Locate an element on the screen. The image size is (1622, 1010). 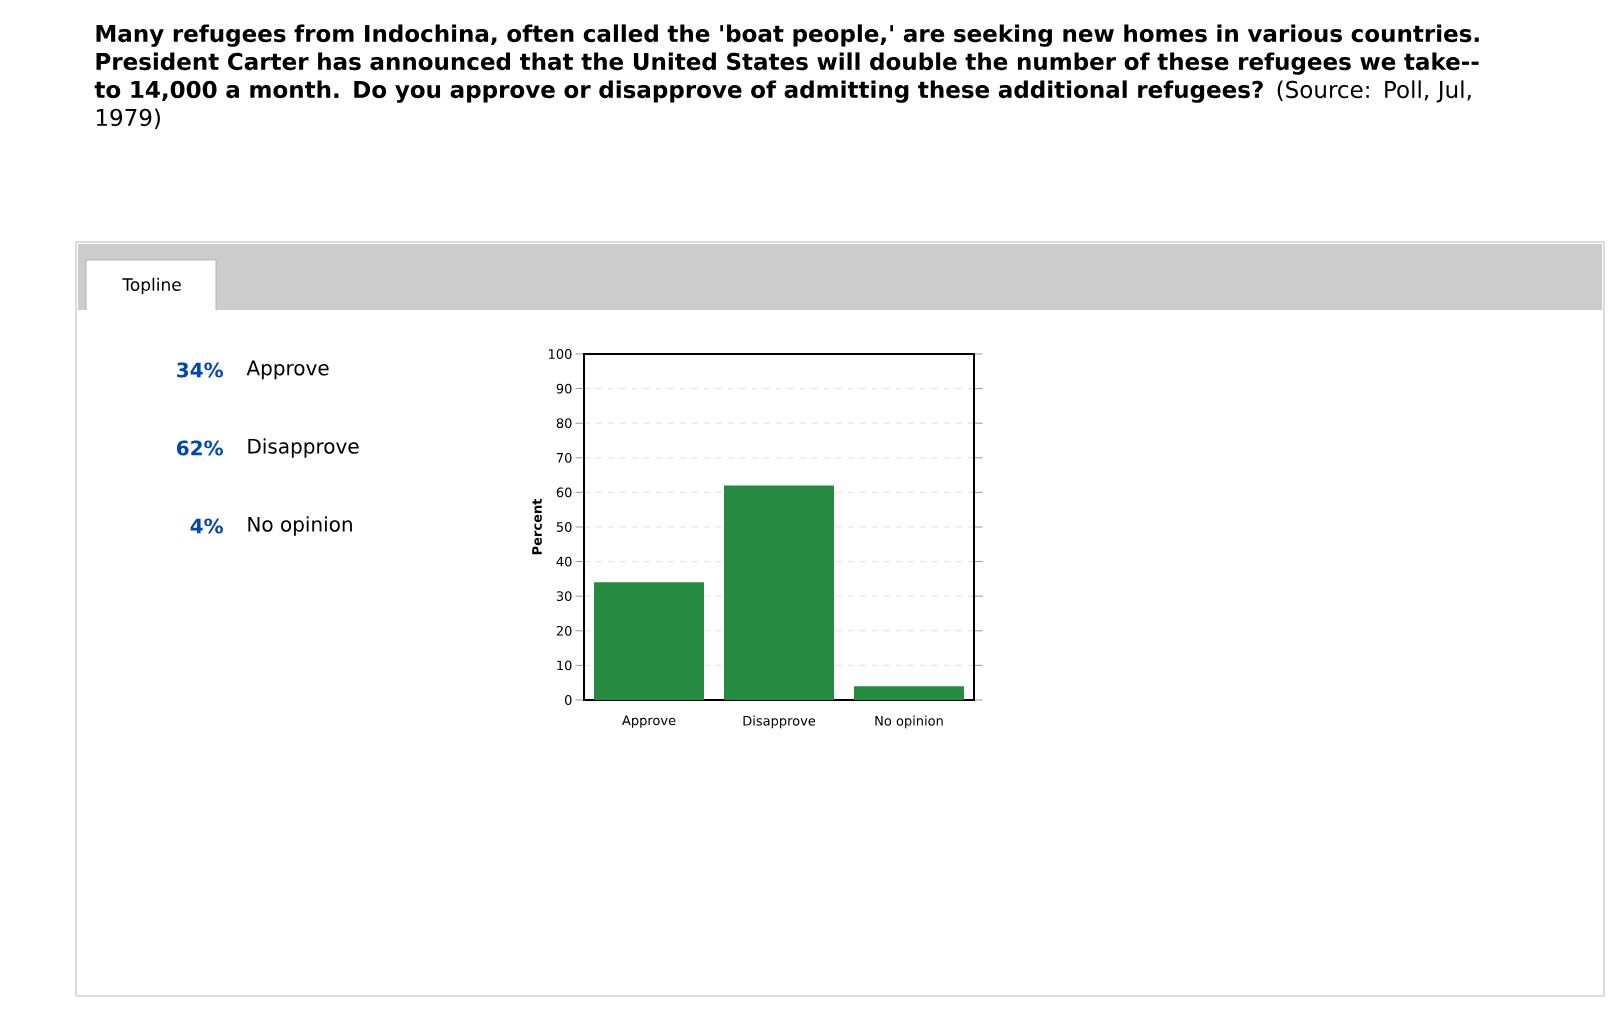
text: 62% is located at coordinates (200, 448).